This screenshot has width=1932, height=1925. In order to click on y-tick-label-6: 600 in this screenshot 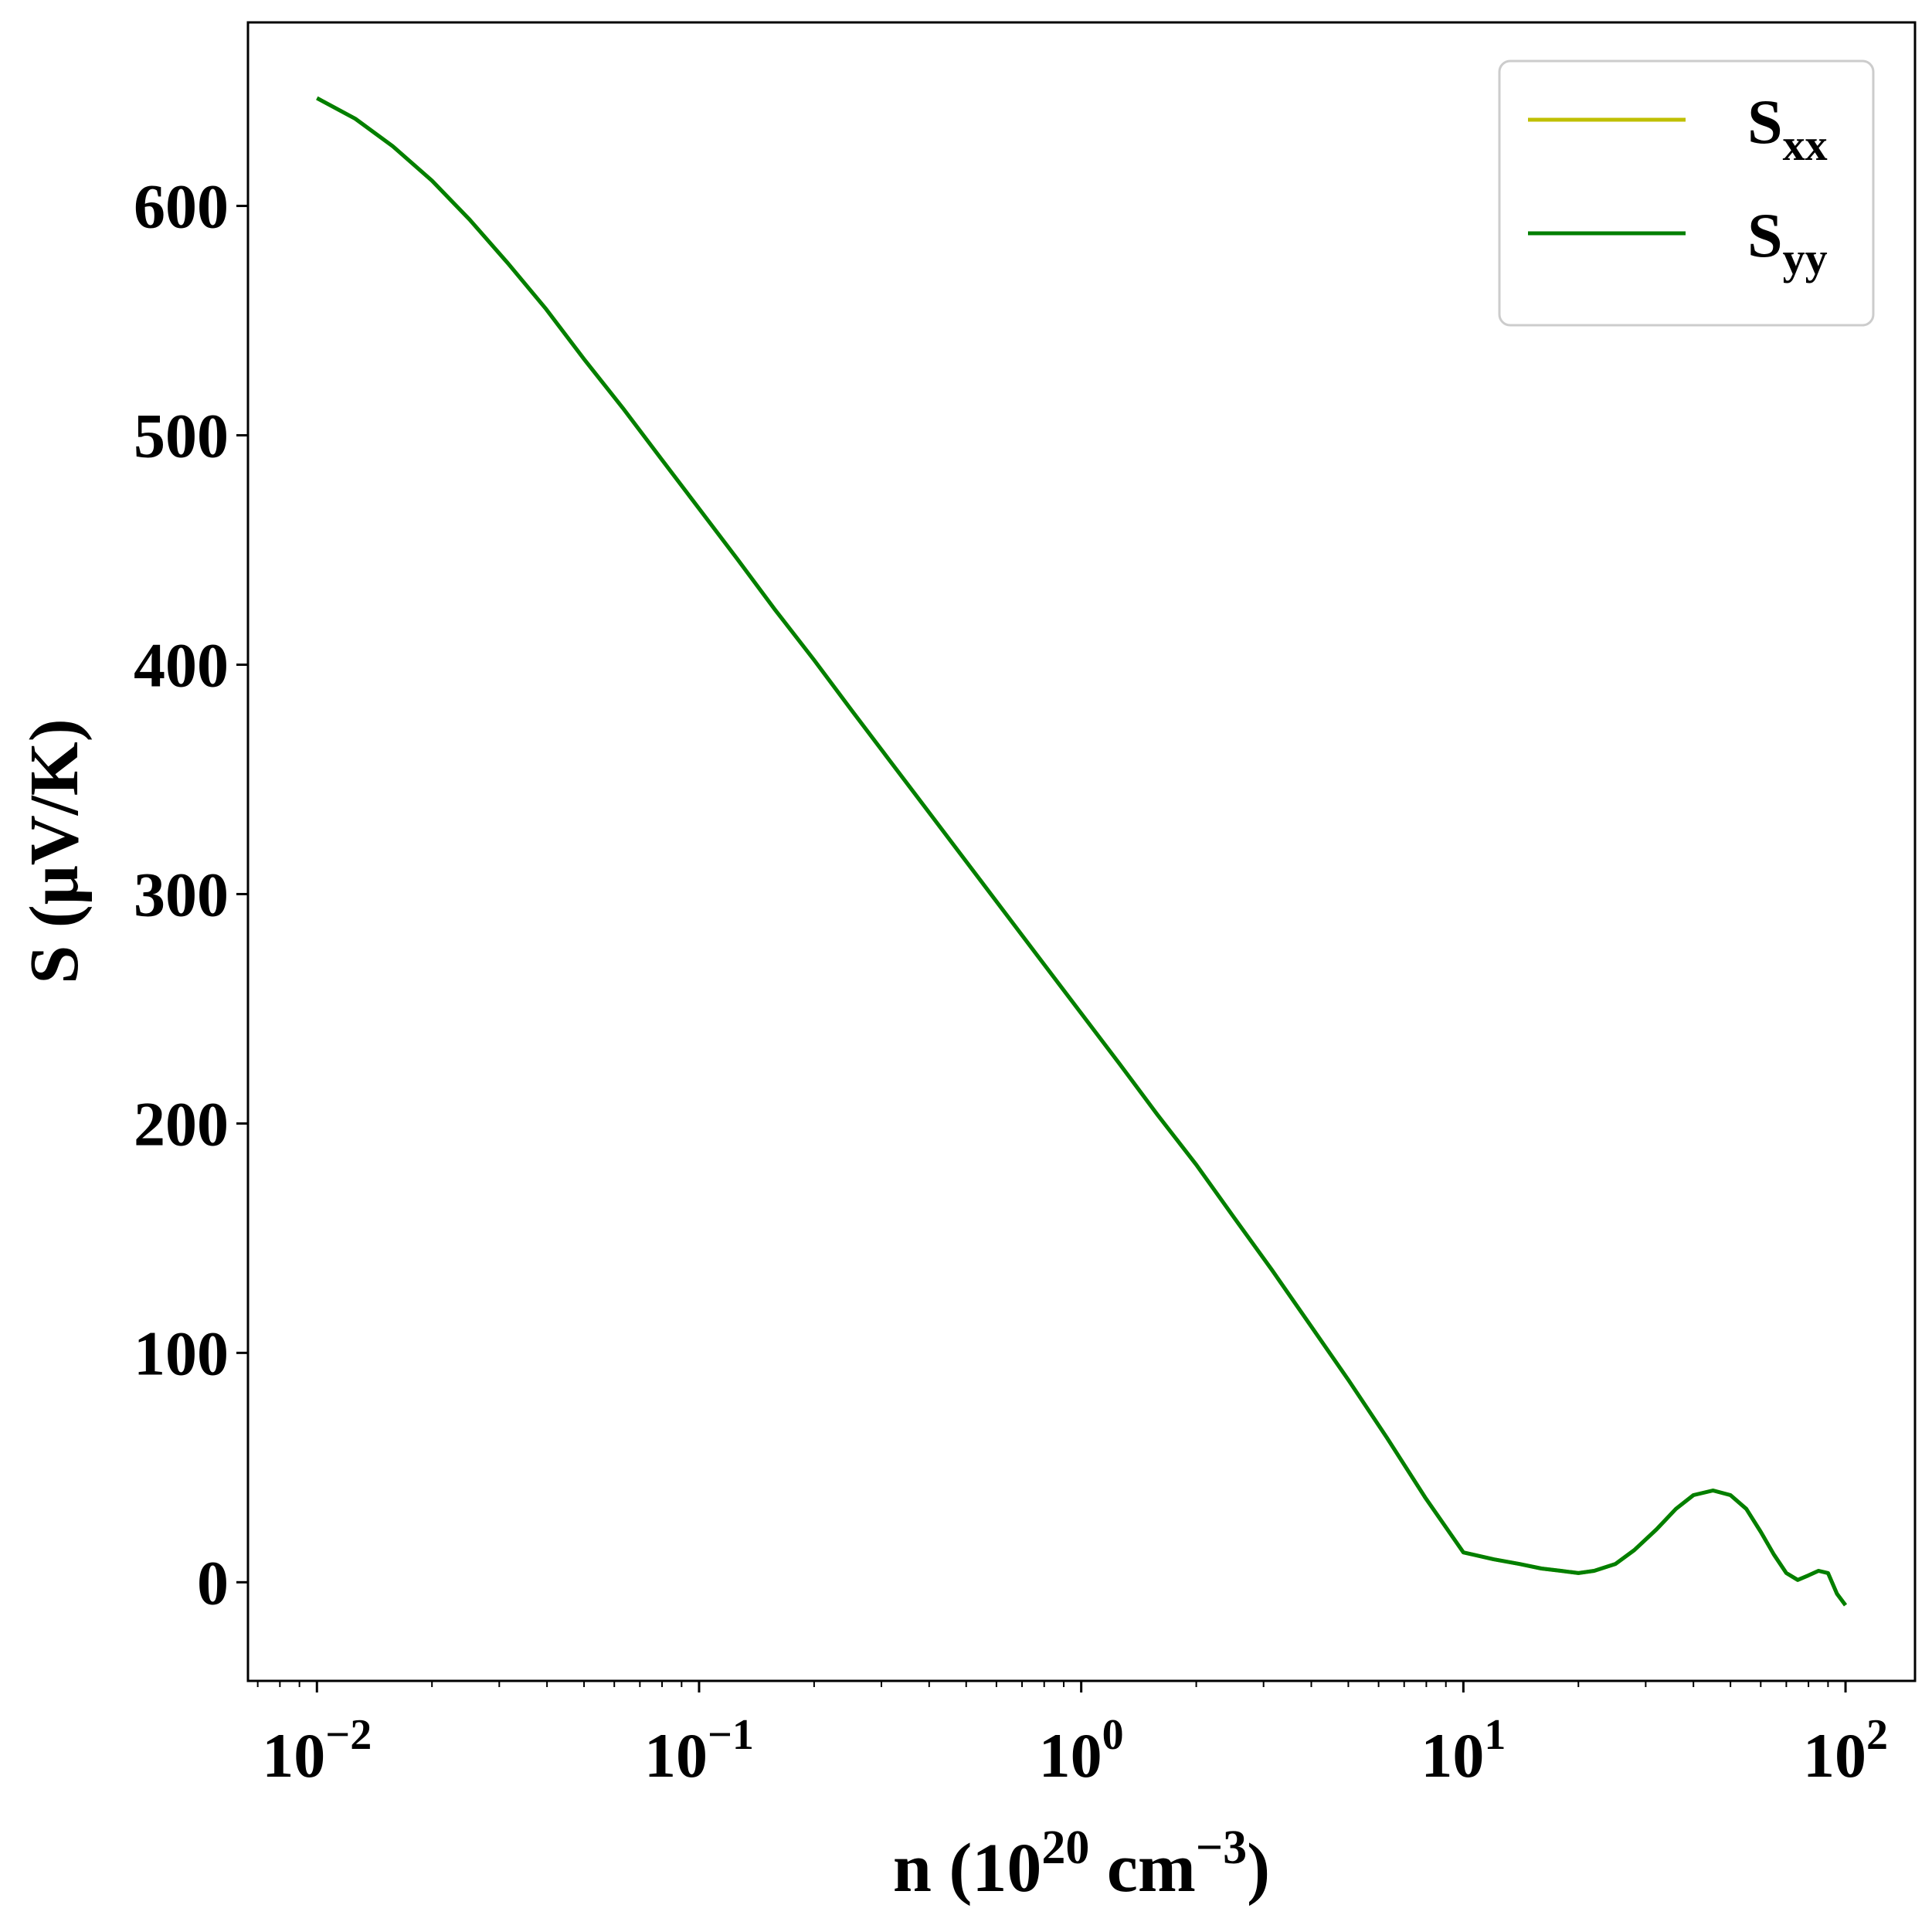, I will do `click(182, 206)`.